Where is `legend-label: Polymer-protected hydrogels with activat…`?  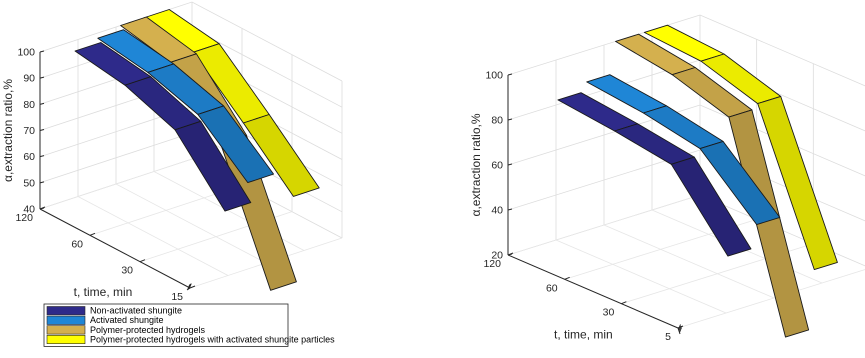 legend-label: Polymer-protected hydrogels with activat… is located at coordinates (212, 339).